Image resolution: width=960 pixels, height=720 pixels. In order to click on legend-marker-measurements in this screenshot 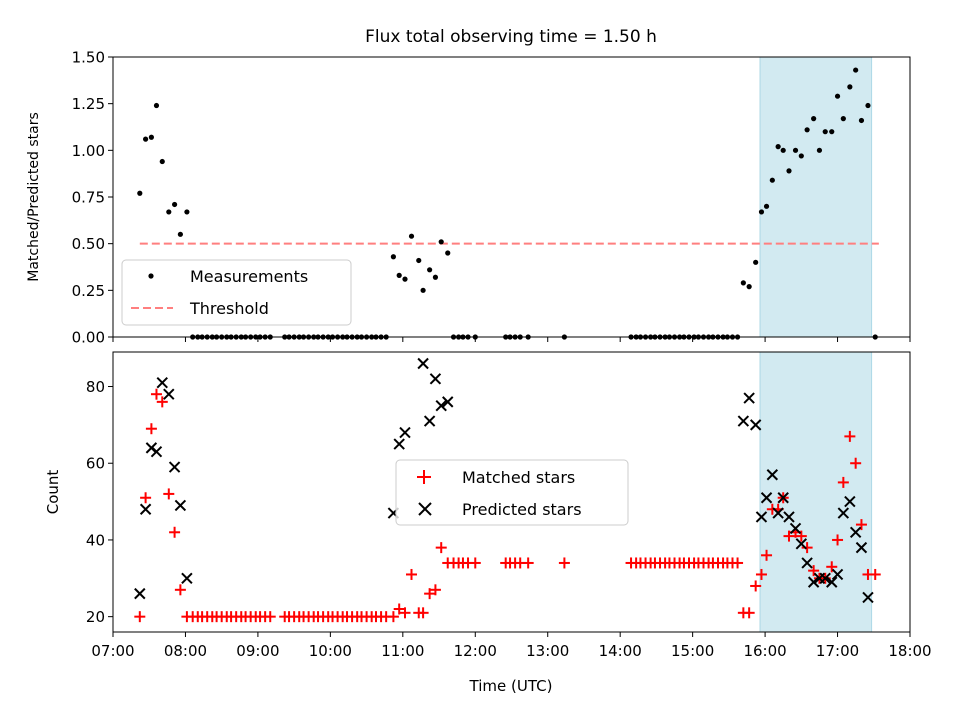, I will do `click(151, 276)`.